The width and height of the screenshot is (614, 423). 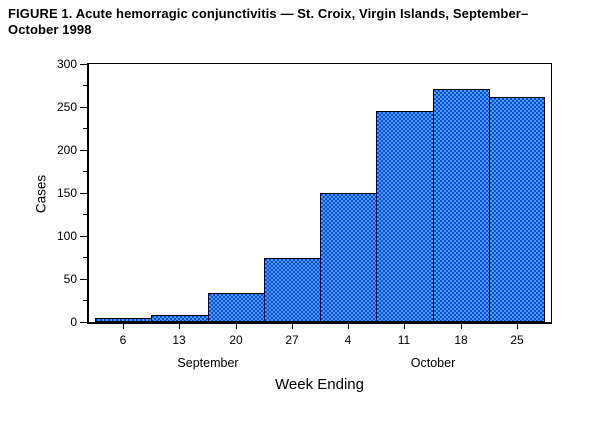 I want to click on y-tick-label: 200, so click(x=66, y=150).